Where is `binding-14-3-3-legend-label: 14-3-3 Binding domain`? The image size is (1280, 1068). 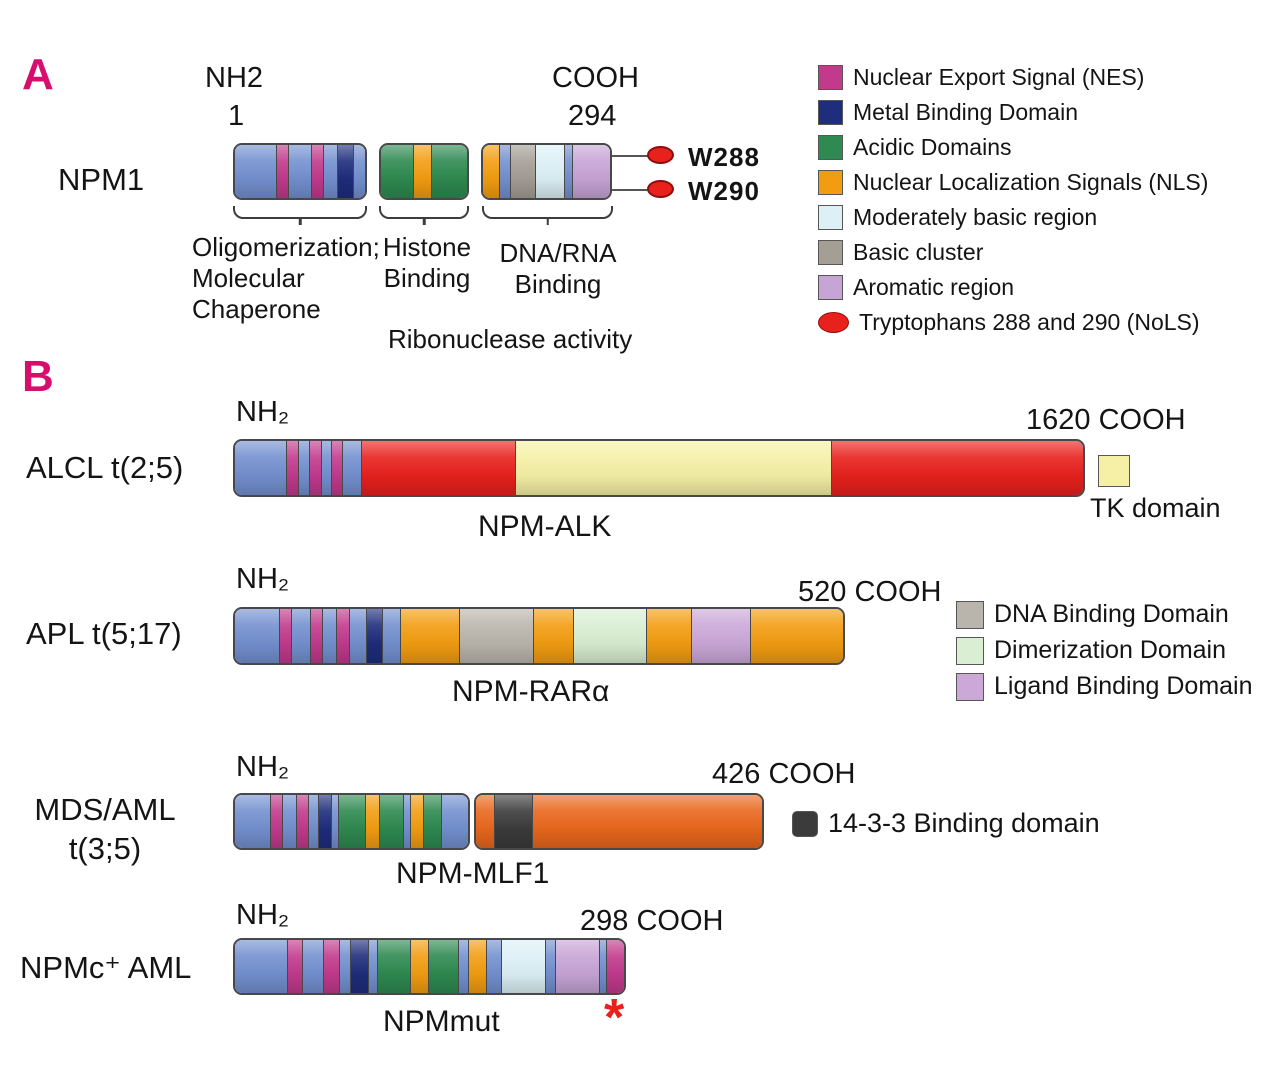 binding-14-3-3-legend-label: 14-3-3 Binding domain is located at coordinates (964, 823).